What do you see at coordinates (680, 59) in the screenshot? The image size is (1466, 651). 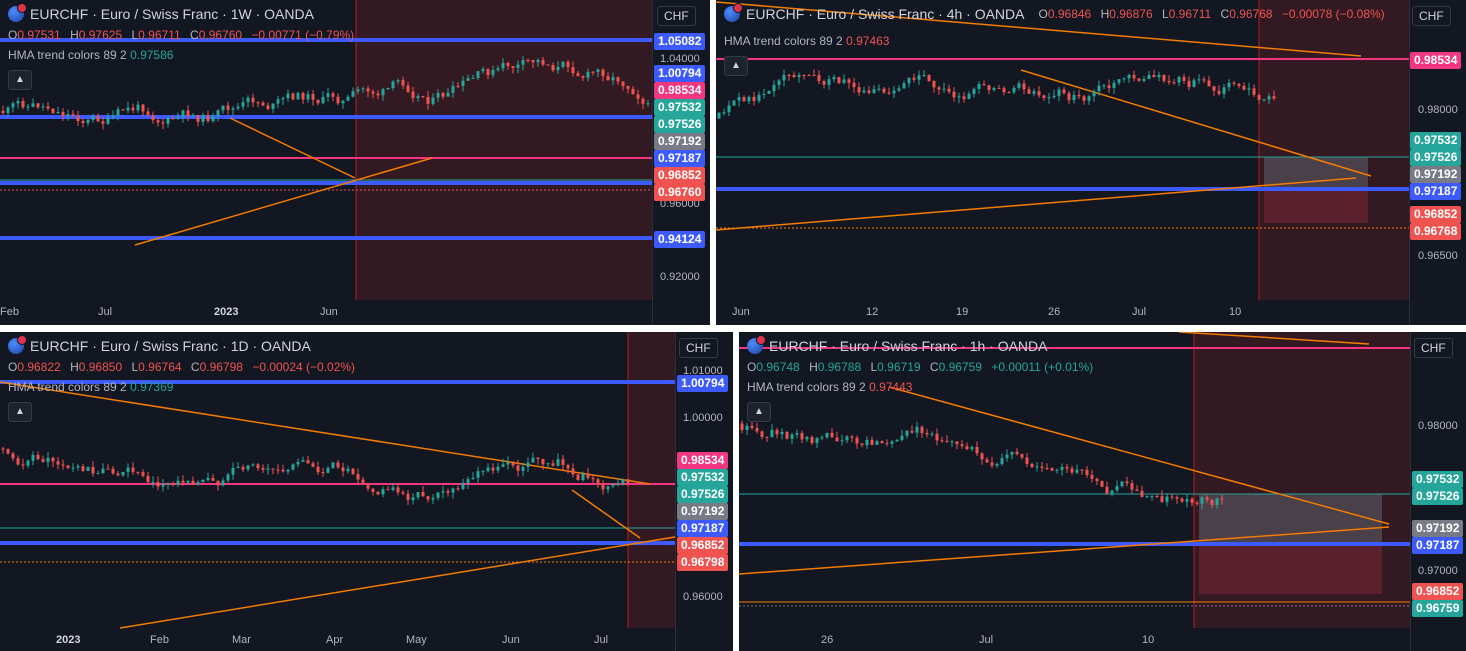 I see `price-tick: 1.04000` at bounding box center [680, 59].